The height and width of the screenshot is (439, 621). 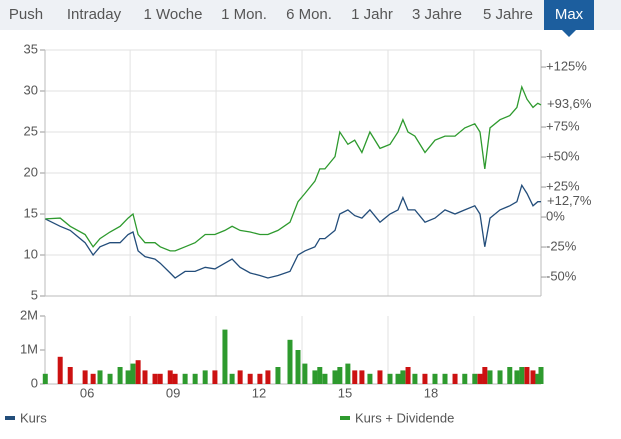 What do you see at coordinates (34, 294) in the screenshot?
I see `y-tick-label: 5` at bounding box center [34, 294].